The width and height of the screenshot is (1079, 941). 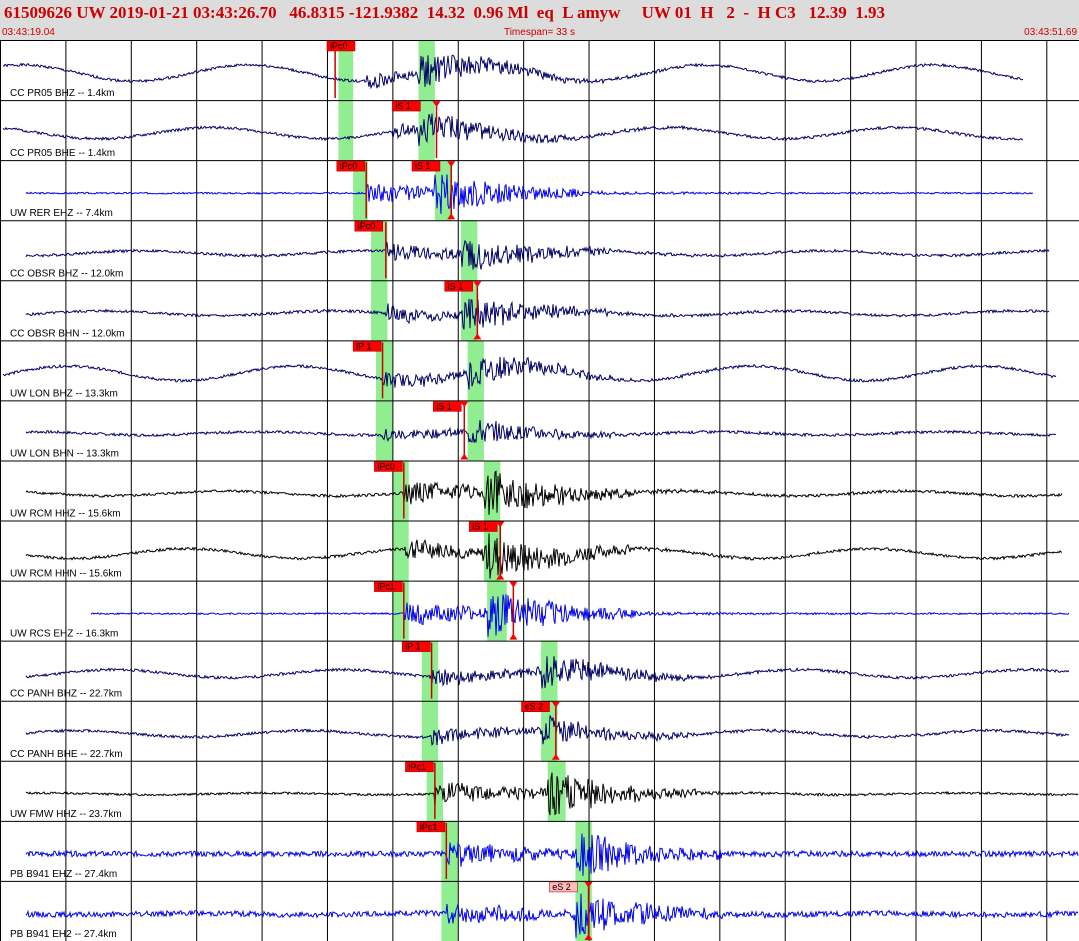 What do you see at coordinates (28, 32) in the screenshot?
I see `start-time: 03:43:19.04` at bounding box center [28, 32].